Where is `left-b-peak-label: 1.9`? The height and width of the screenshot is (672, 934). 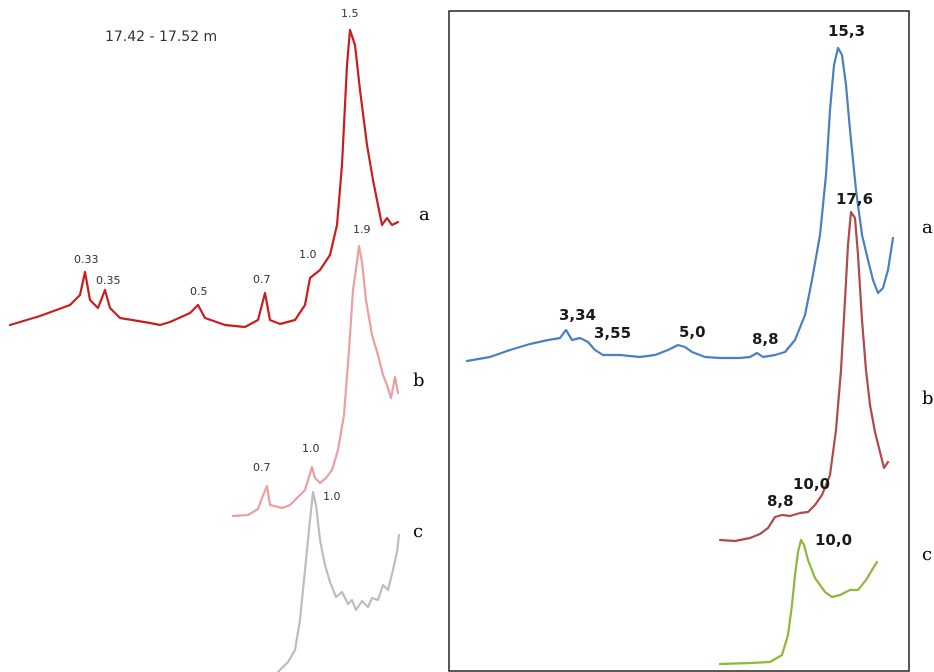 left-b-peak-label: 1.9 is located at coordinates (362, 229).